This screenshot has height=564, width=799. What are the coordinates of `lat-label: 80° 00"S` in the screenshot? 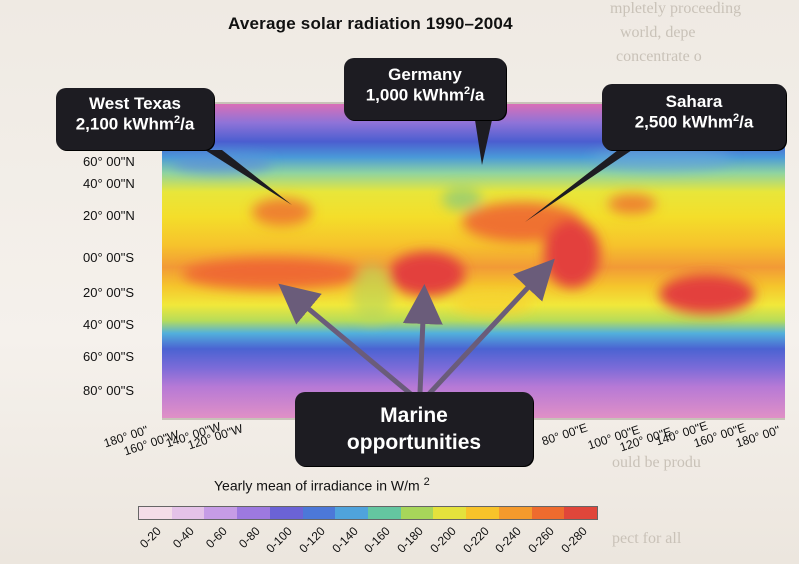 It's located at (109, 390).